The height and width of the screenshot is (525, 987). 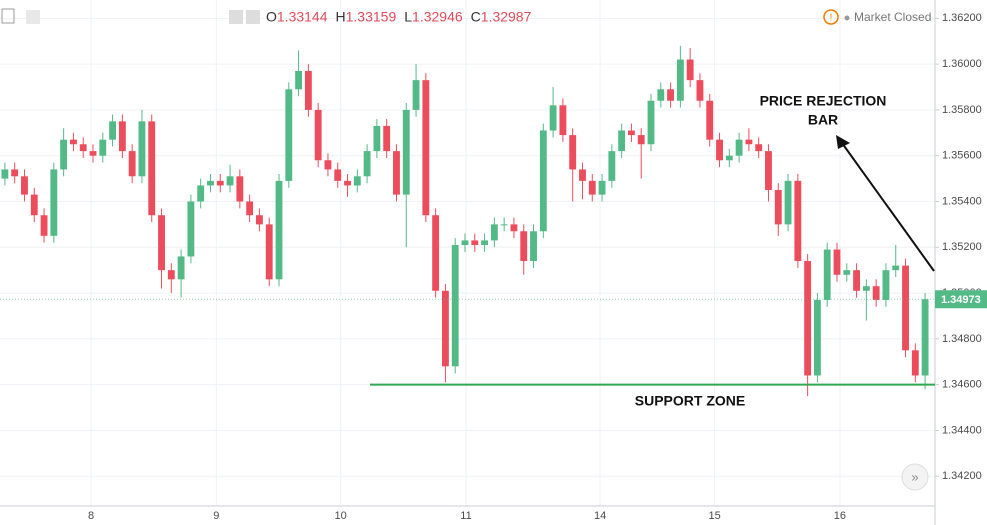 What do you see at coordinates (847, 18) in the screenshot?
I see `status-dot` at bounding box center [847, 18].